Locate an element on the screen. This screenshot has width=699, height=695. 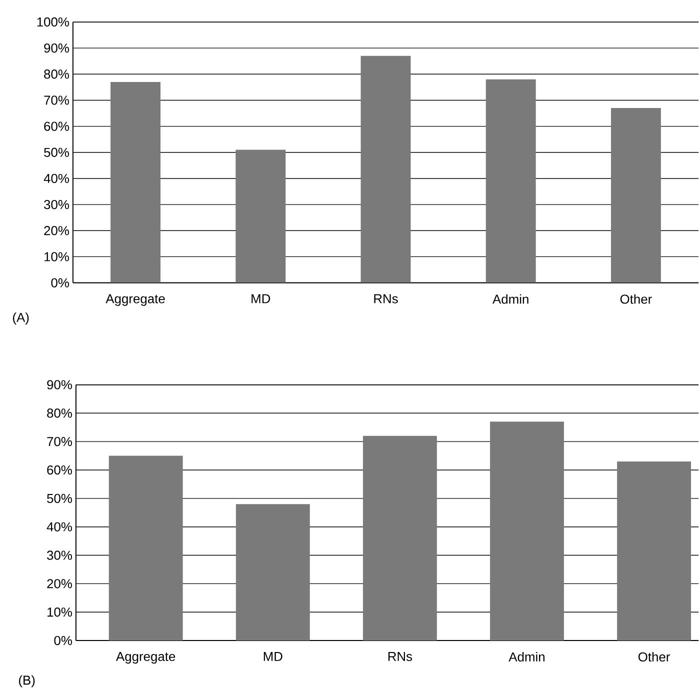
text: (B) is located at coordinates (26, 681).